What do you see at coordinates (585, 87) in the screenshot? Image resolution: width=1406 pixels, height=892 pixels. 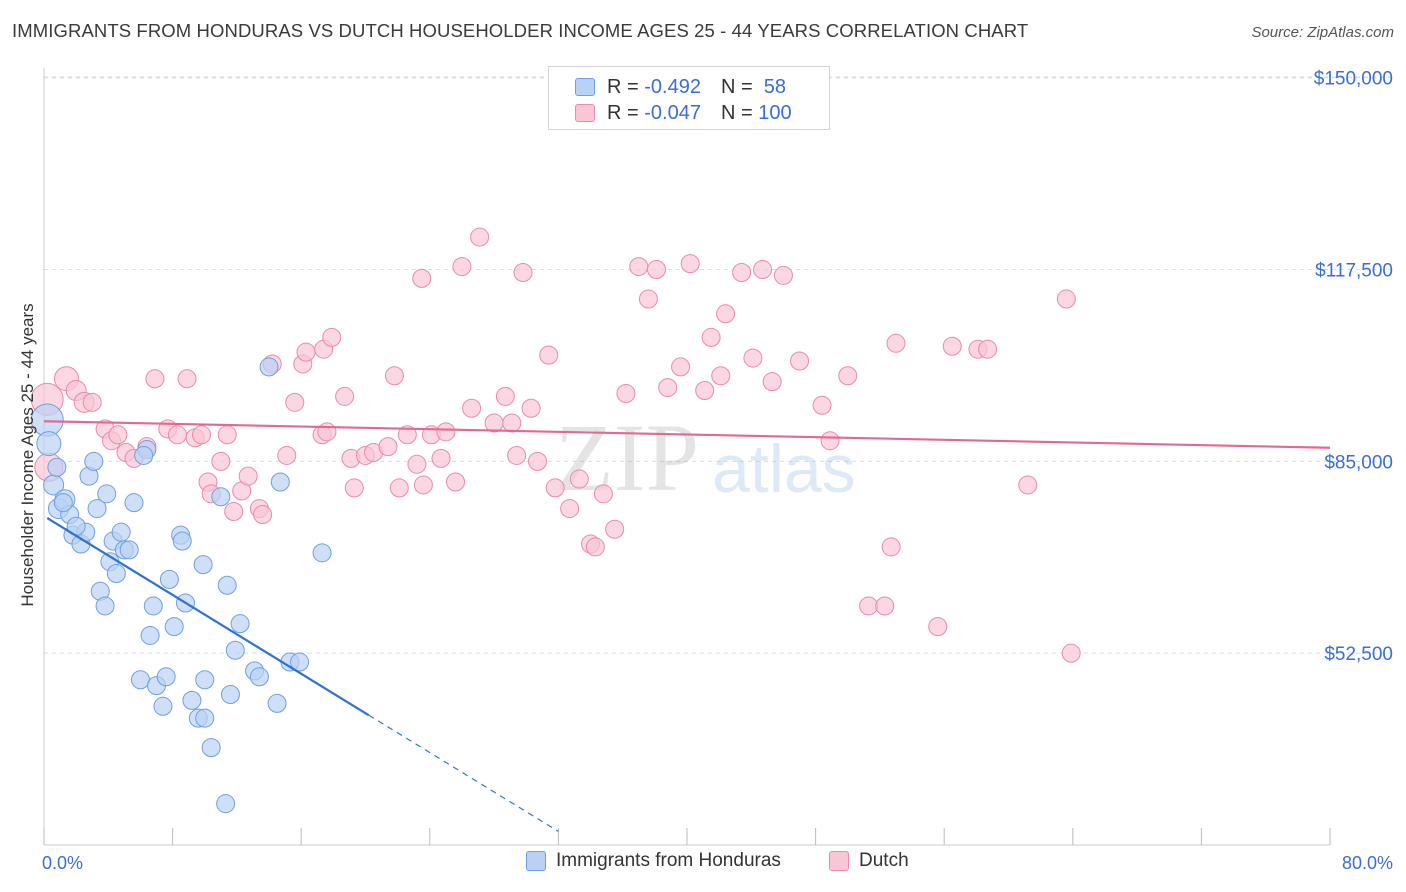 I see `legend-swatch-honduras` at bounding box center [585, 87].